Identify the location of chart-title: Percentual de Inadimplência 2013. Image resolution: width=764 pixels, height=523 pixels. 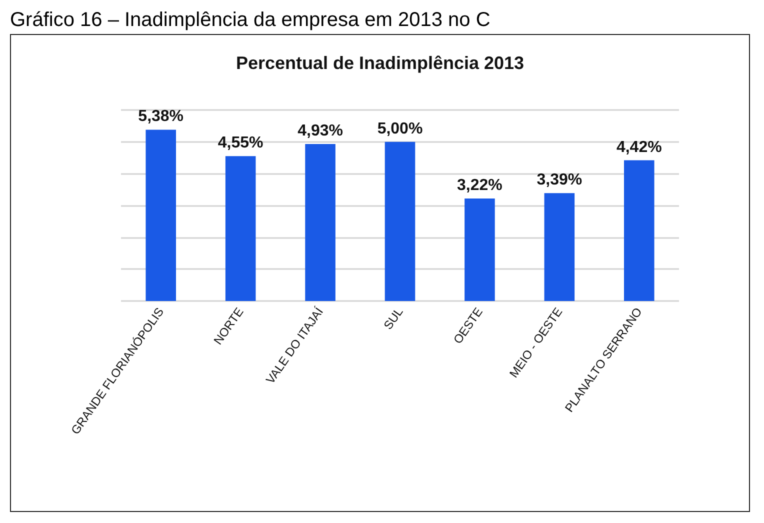
(380, 63).